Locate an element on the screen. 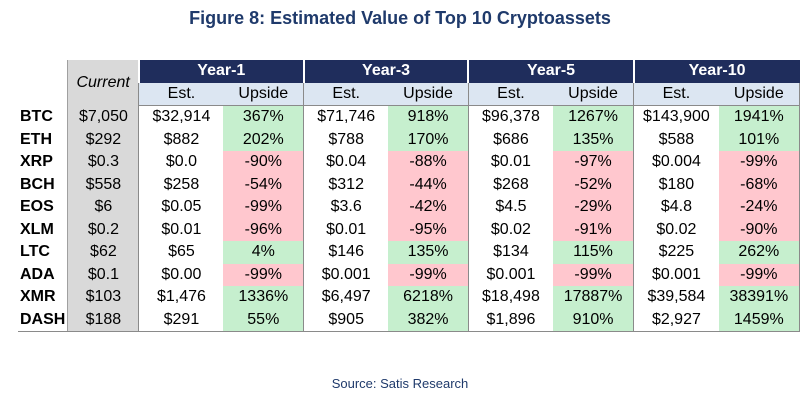 Image resolution: width=800 pixels, height=401 pixels. ticker-label: XMR is located at coordinates (38, 296).